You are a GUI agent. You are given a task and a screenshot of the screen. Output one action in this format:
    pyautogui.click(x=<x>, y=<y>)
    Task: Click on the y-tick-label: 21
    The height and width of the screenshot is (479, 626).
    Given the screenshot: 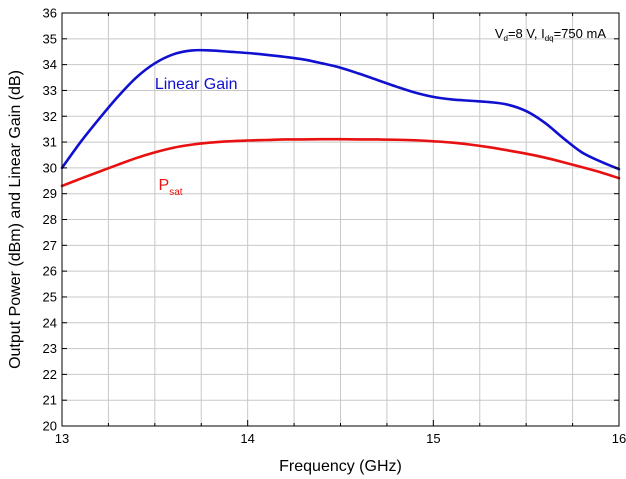 What is the action you would take?
    pyautogui.click(x=50, y=400)
    